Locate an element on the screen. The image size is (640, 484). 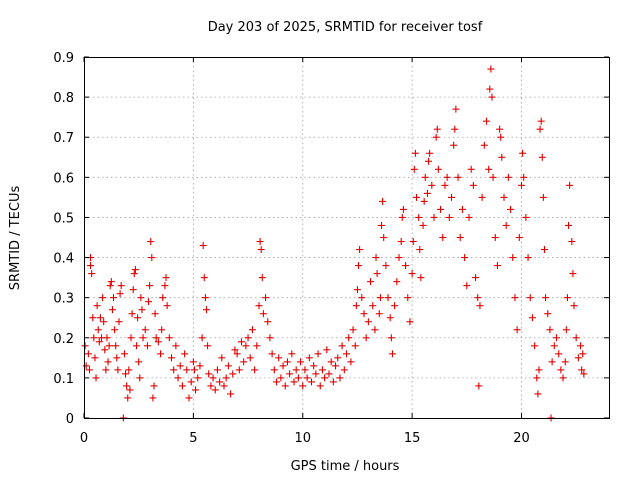
y-tick-label: 0.4 is located at coordinates (63, 259).